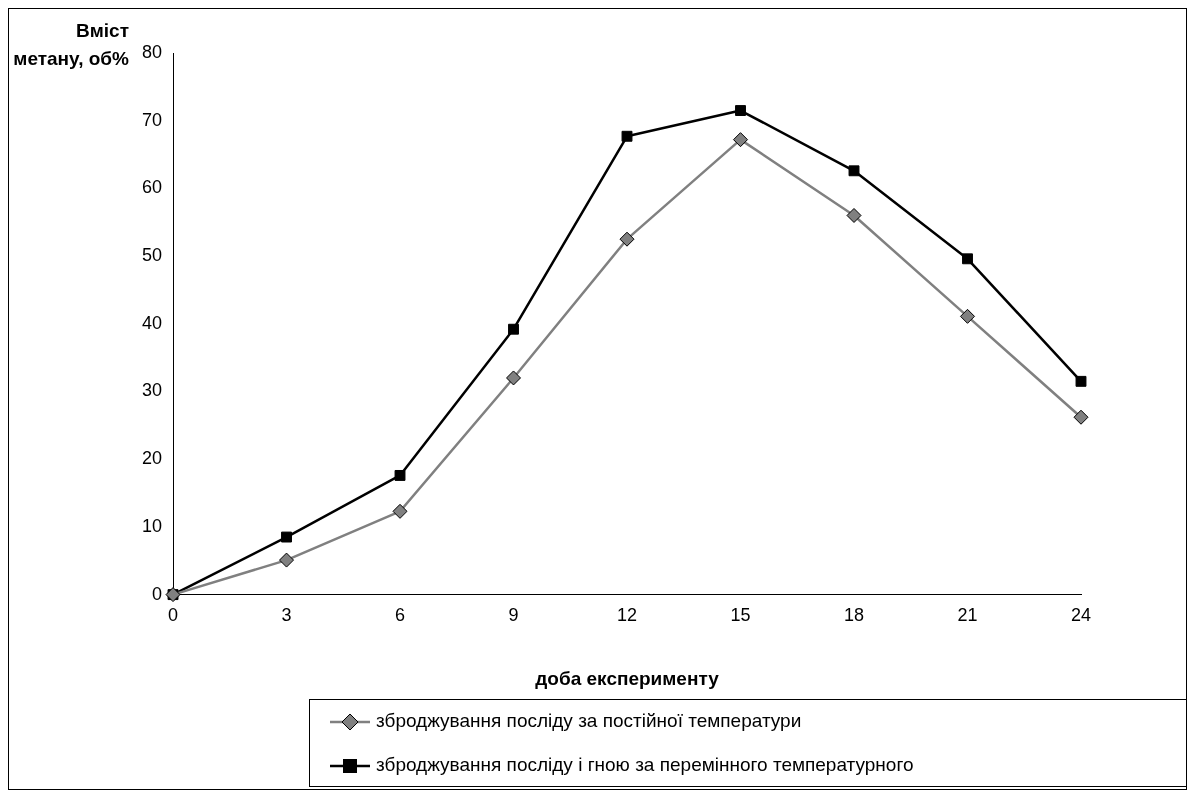 The image size is (1195, 798). What do you see at coordinates (513, 615) in the screenshot?
I see `x-tick-label: 9` at bounding box center [513, 615].